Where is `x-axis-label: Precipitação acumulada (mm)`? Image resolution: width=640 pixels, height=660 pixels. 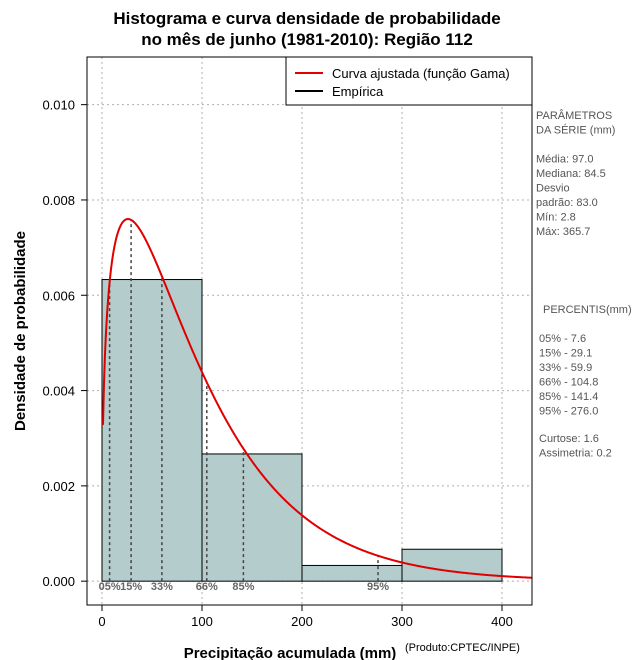 x-axis-label: Precipitação acumulada (mm) is located at coordinates (290, 652).